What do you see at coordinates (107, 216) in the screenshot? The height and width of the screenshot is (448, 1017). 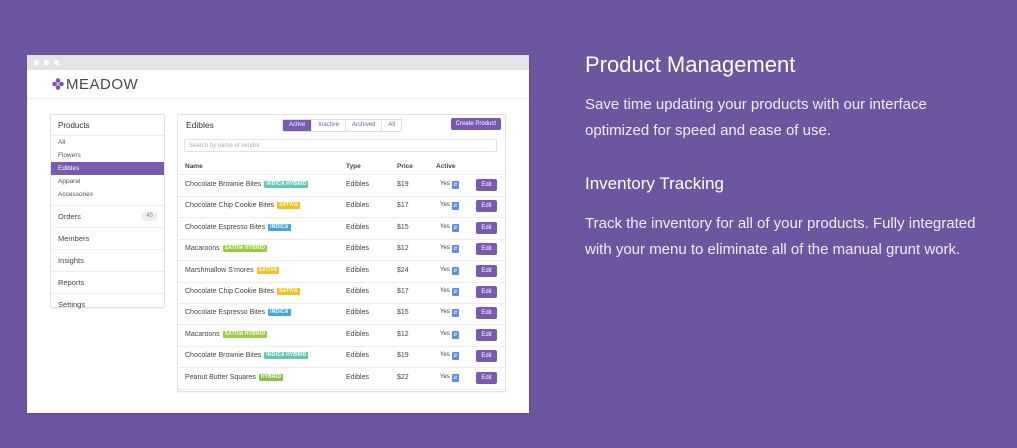 I see `sidebar-item-orders: Orders 45` at bounding box center [107, 216].